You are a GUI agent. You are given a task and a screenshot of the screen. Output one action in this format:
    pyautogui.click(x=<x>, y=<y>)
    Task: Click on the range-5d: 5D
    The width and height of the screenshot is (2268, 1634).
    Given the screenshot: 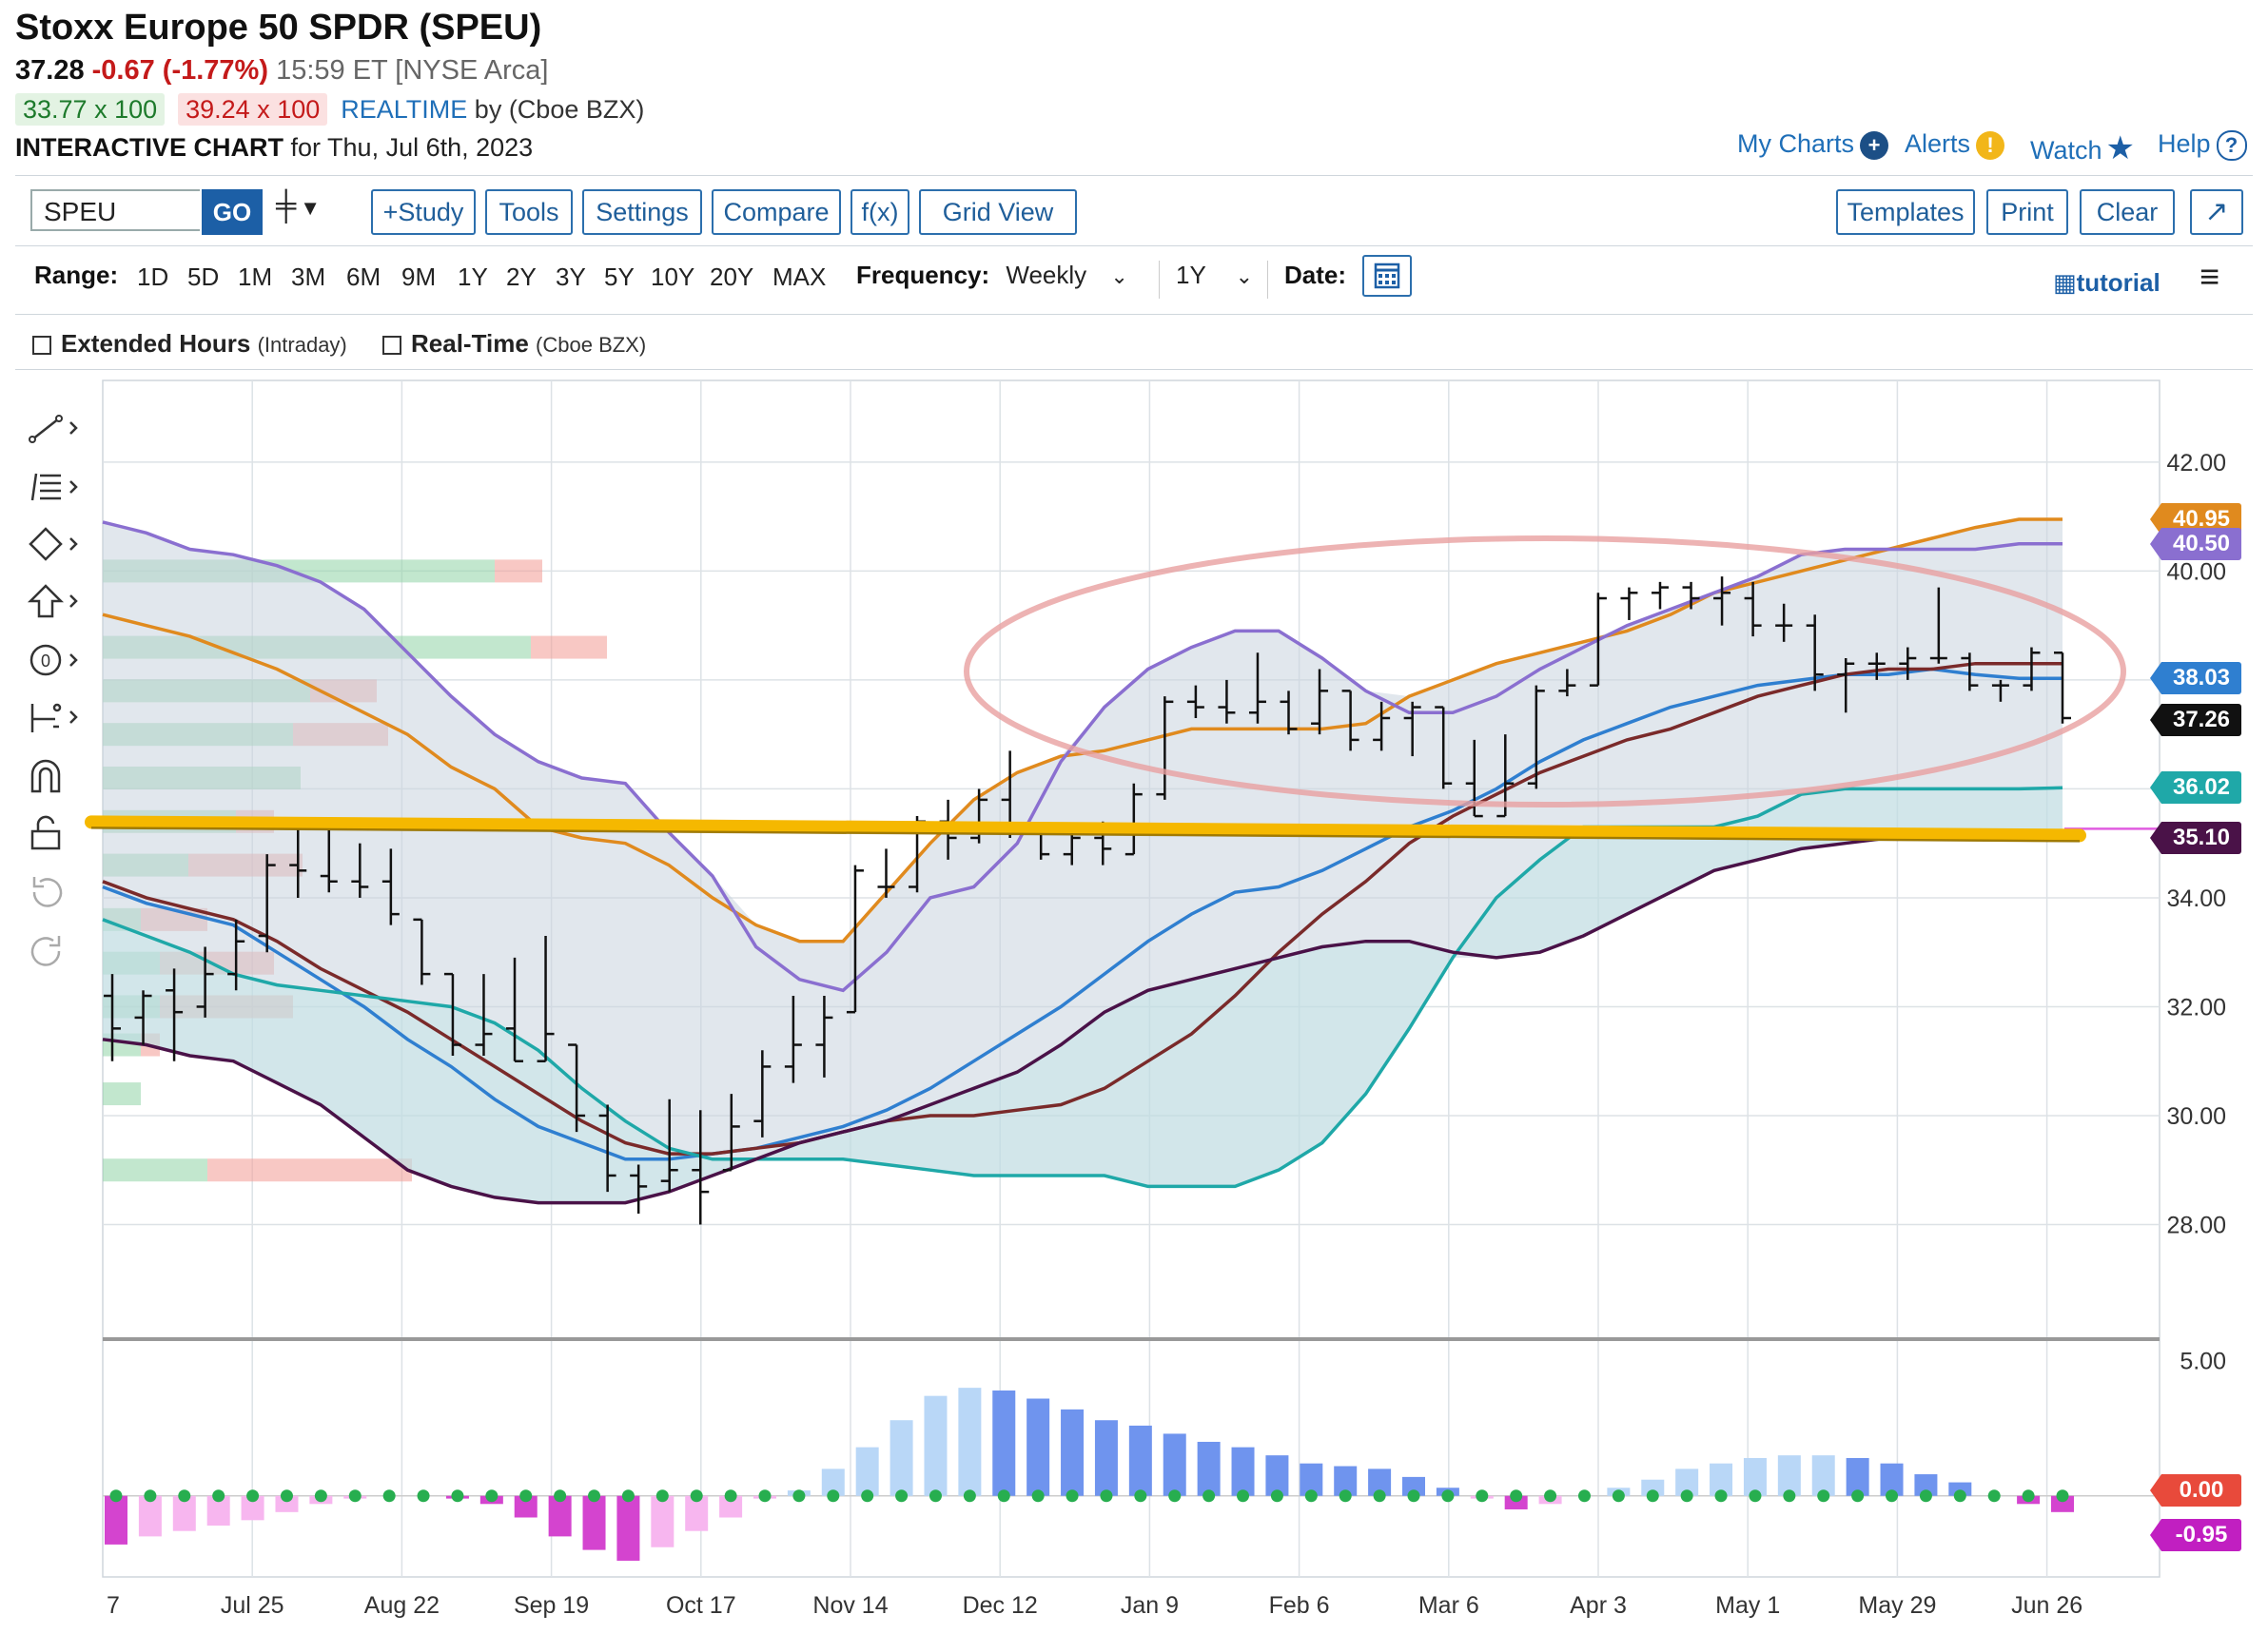 What is the action you would take?
    pyautogui.click(x=203, y=277)
    